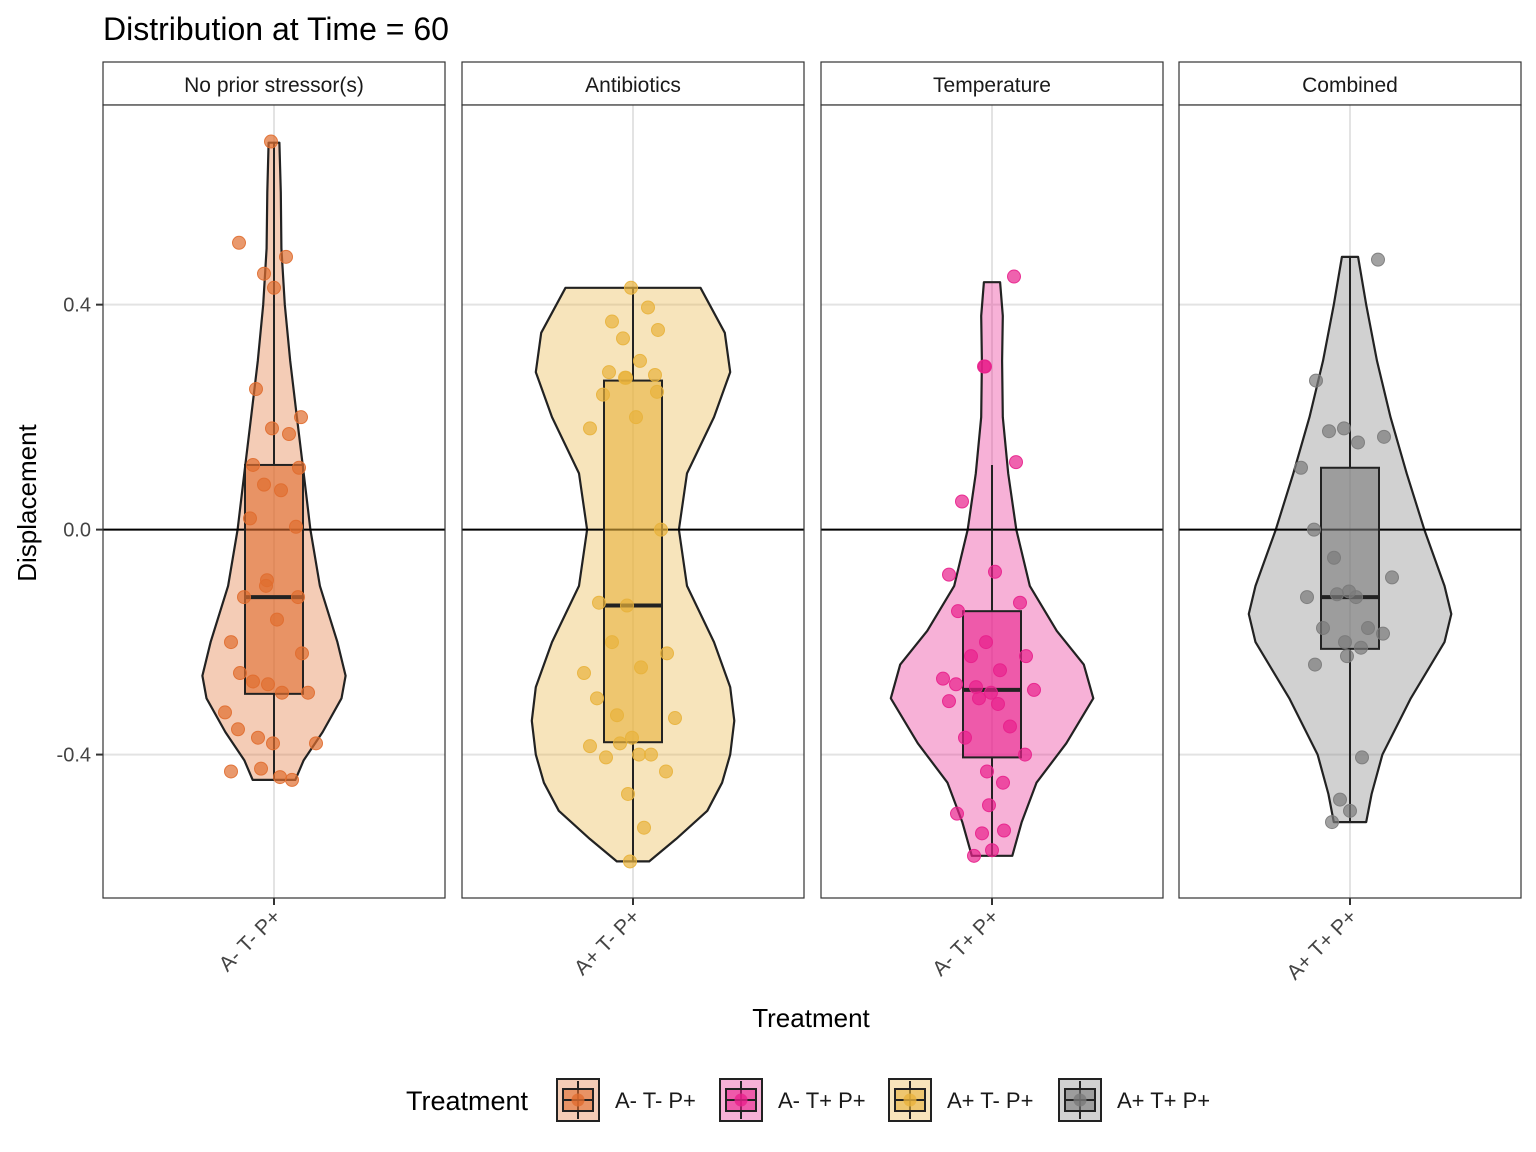 This screenshot has height=1152, width=1536. Describe the element at coordinates (467, 1101) in the screenshot. I see `legend-title: Treatment` at that location.